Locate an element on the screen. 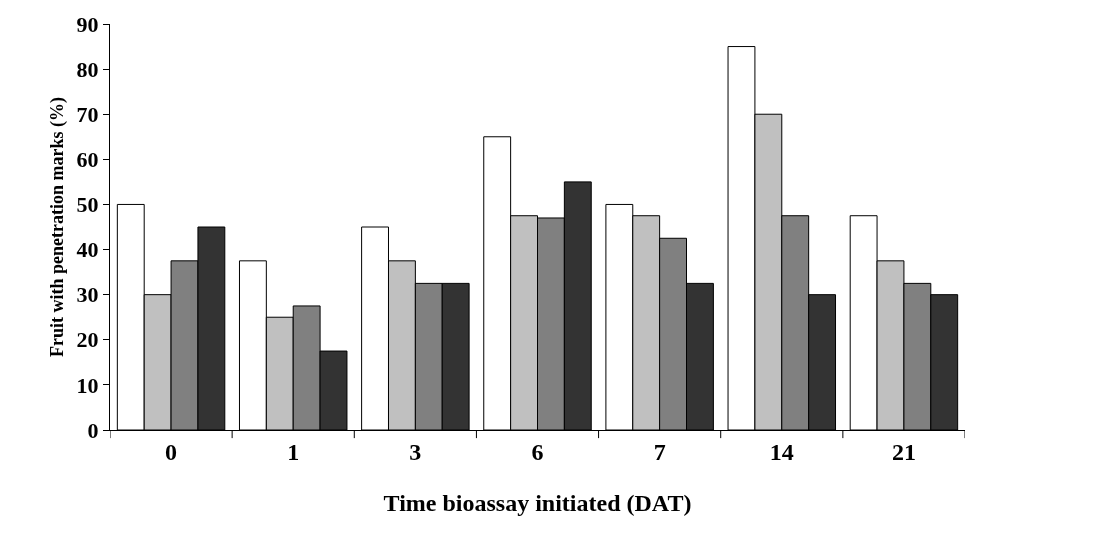 Image resolution: width=1099 pixels, height=550 pixels. y-axis-title: Fruit with penetration marks (%) is located at coordinates (57, 227).